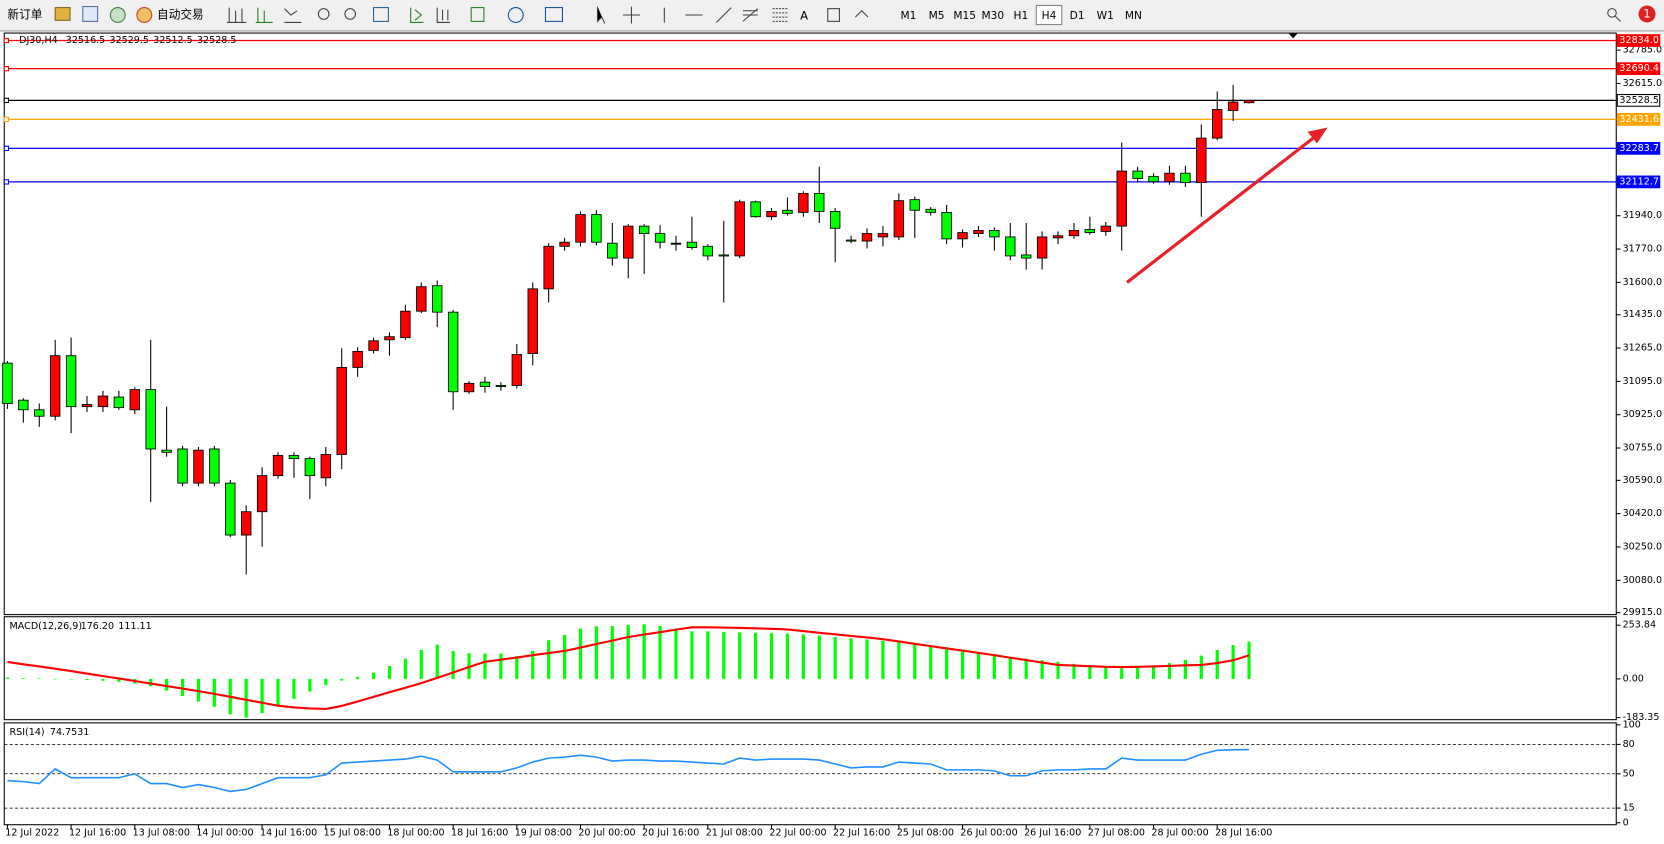 The image size is (1664, 844). What do you see at coordinates (1642, 480) in the screenshot?
I see `y-tick-label: 30590.0` at bounding box center [1642, 480].